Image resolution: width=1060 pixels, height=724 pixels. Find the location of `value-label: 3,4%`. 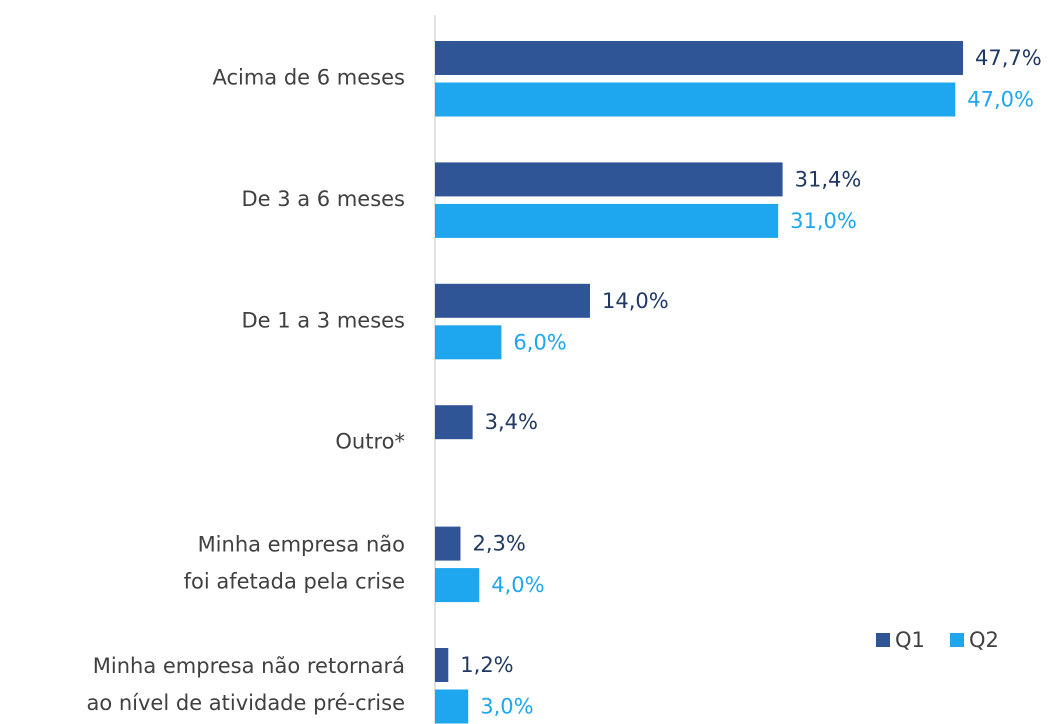

value-label: 3,4% is located at coordinates (511, 422).